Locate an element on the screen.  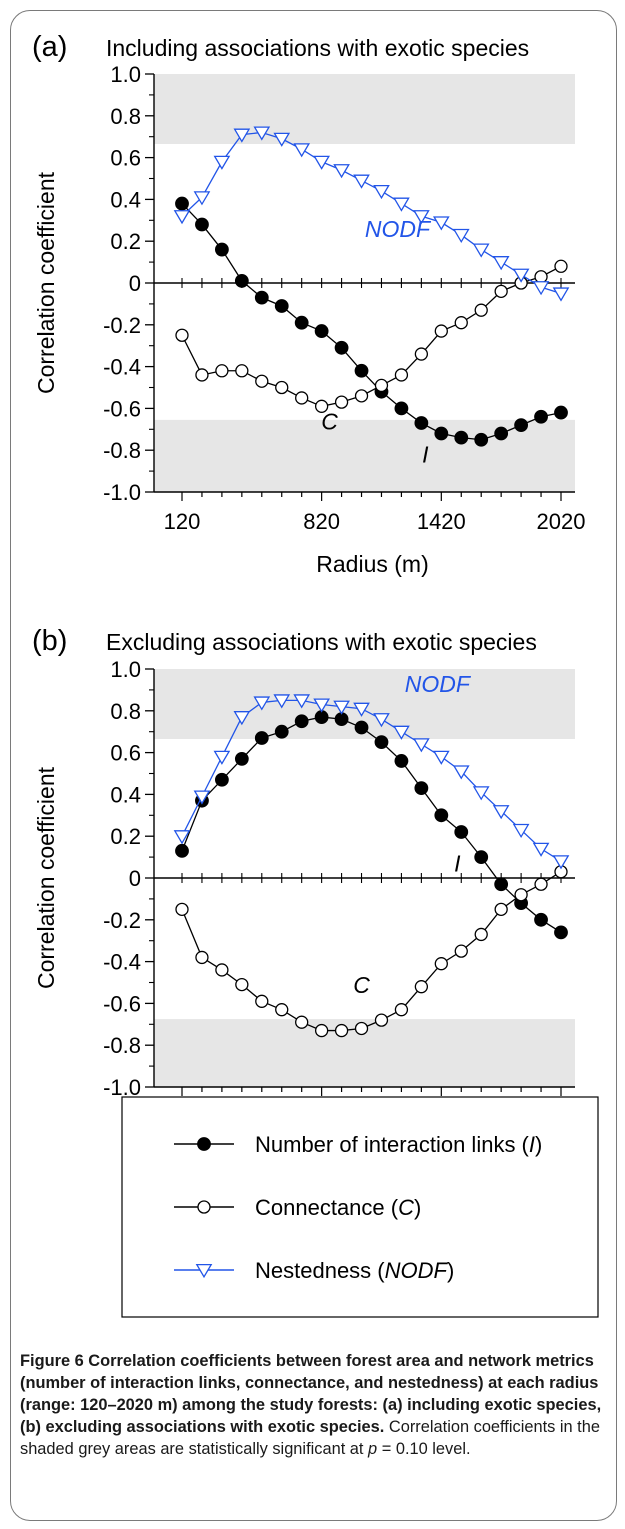
x-axis-label: Radius (m) is located at coordinates (372, 564).